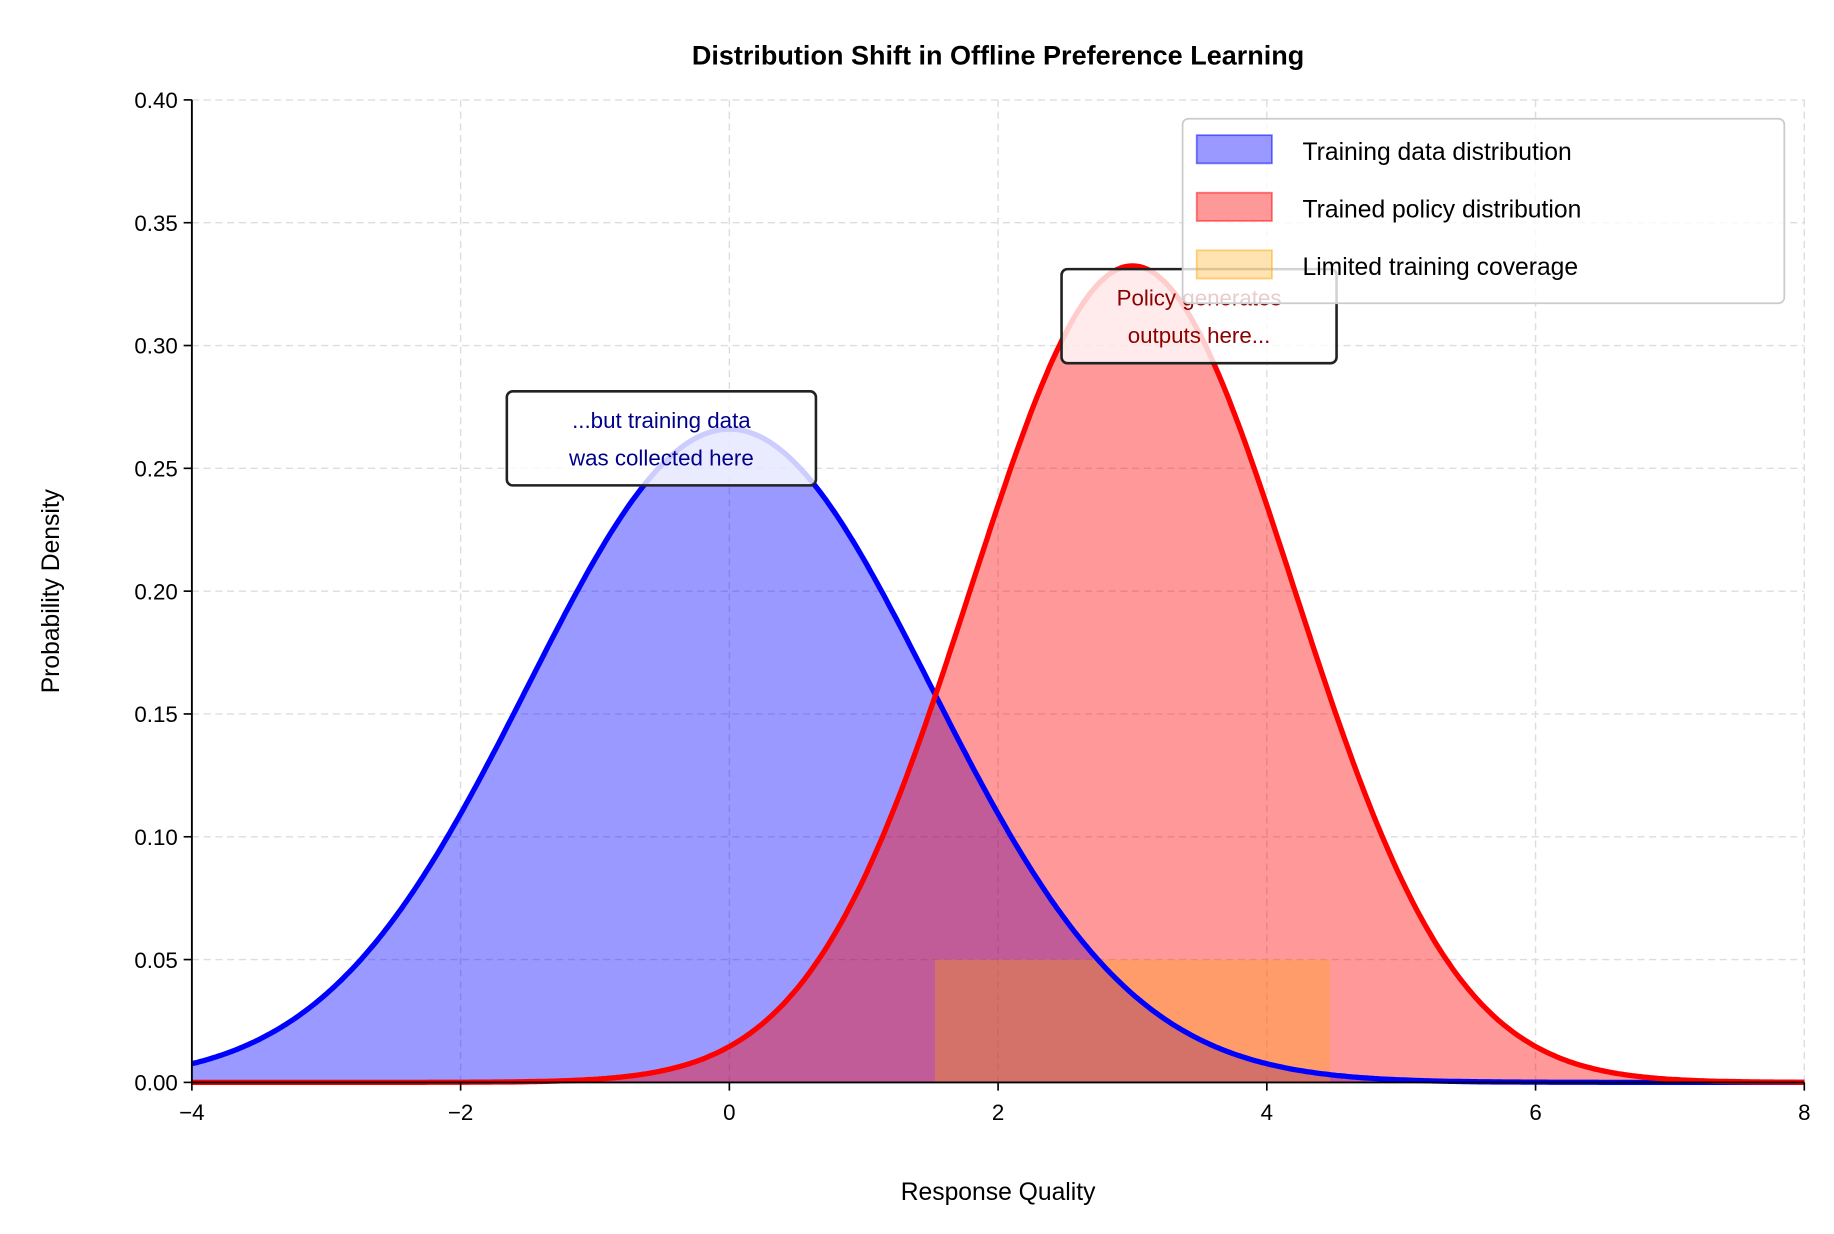  Describe the element at coordinates (155, 837) in the screenshot. I see `y-tick-label: 0.10` at that location.